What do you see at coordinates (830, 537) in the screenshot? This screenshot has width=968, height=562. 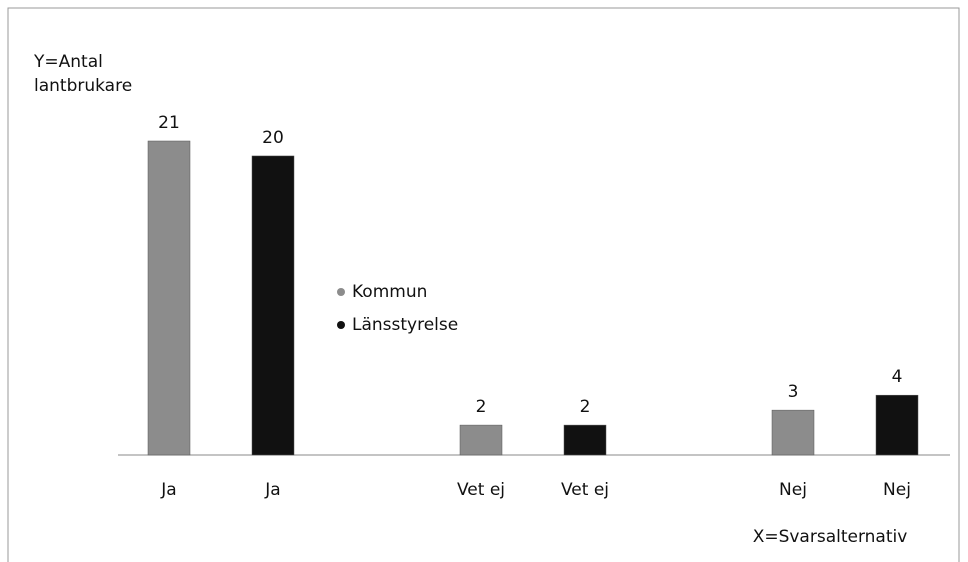 I see `x-axis-label: X=Svarsalternativ` at bounding box center [830, 537].